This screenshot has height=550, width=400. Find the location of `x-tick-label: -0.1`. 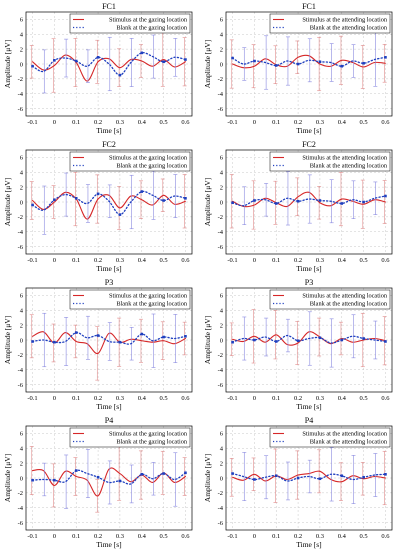

x-tick-label: -0.1 is located at coordinates (32, 536).